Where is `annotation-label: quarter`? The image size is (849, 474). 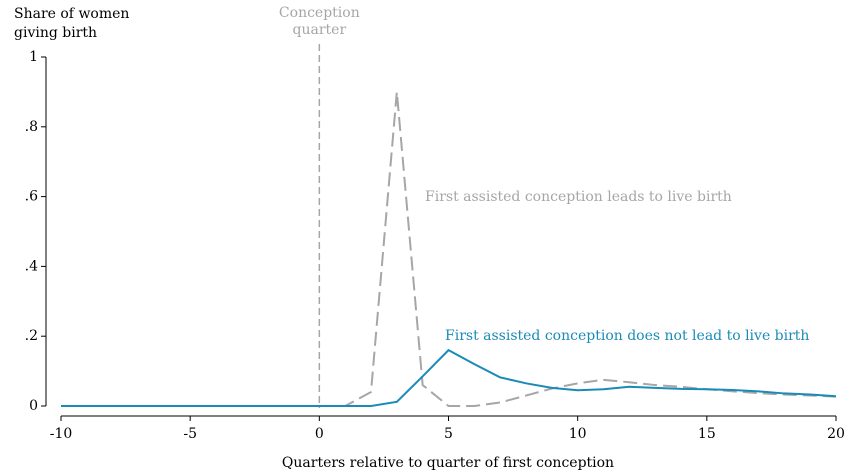 annotation-label: quarter is located at coordinates (320, 30).